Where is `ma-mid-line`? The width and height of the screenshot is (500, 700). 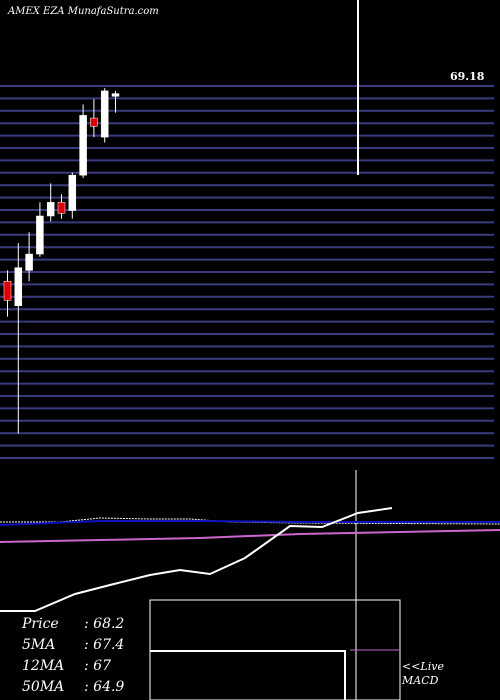 ma-mid-line is located at coordinates (250, 523).